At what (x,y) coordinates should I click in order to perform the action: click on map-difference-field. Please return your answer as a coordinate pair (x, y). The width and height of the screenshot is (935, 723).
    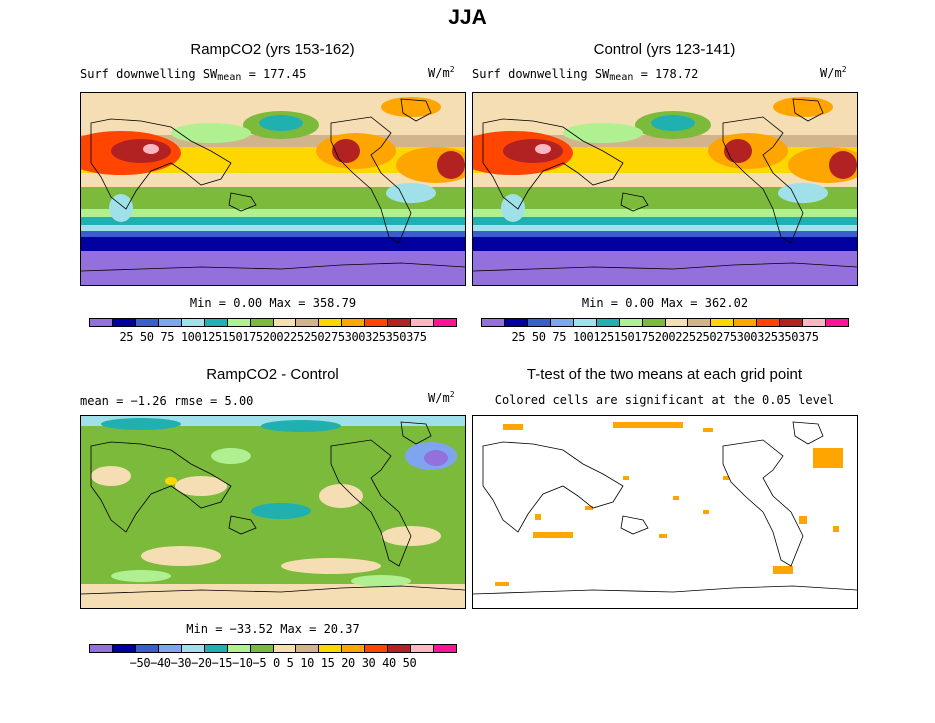
    Looking at the image, I should click on (273, 512).